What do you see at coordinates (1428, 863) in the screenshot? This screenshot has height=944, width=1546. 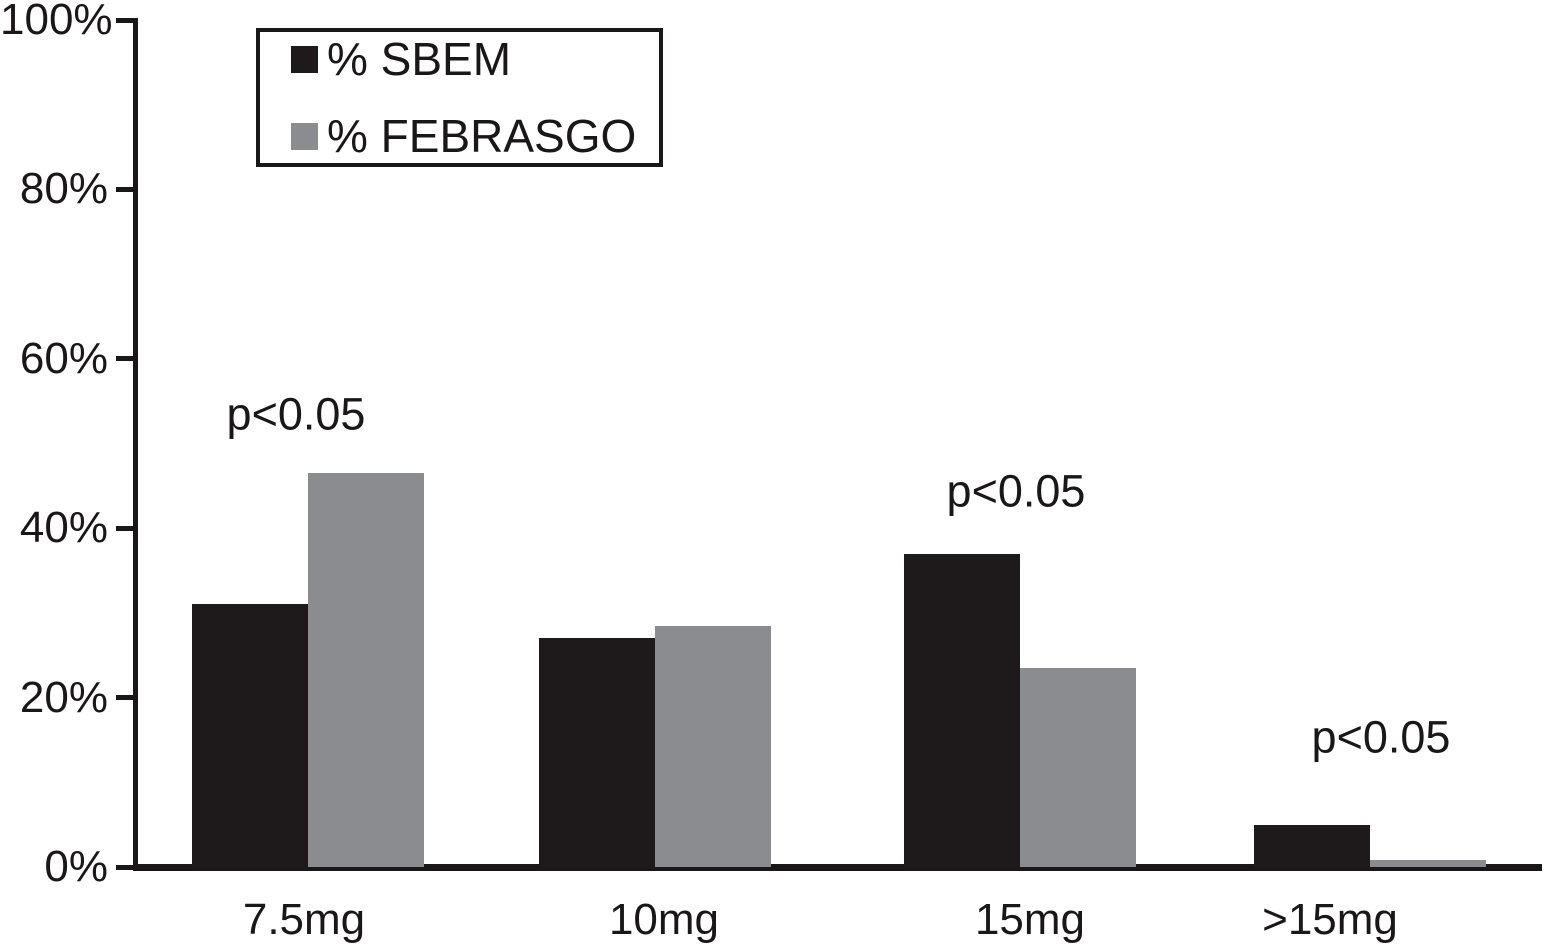 I see `bar-febrasgo->15mg` at bounding box center [1428, 863].